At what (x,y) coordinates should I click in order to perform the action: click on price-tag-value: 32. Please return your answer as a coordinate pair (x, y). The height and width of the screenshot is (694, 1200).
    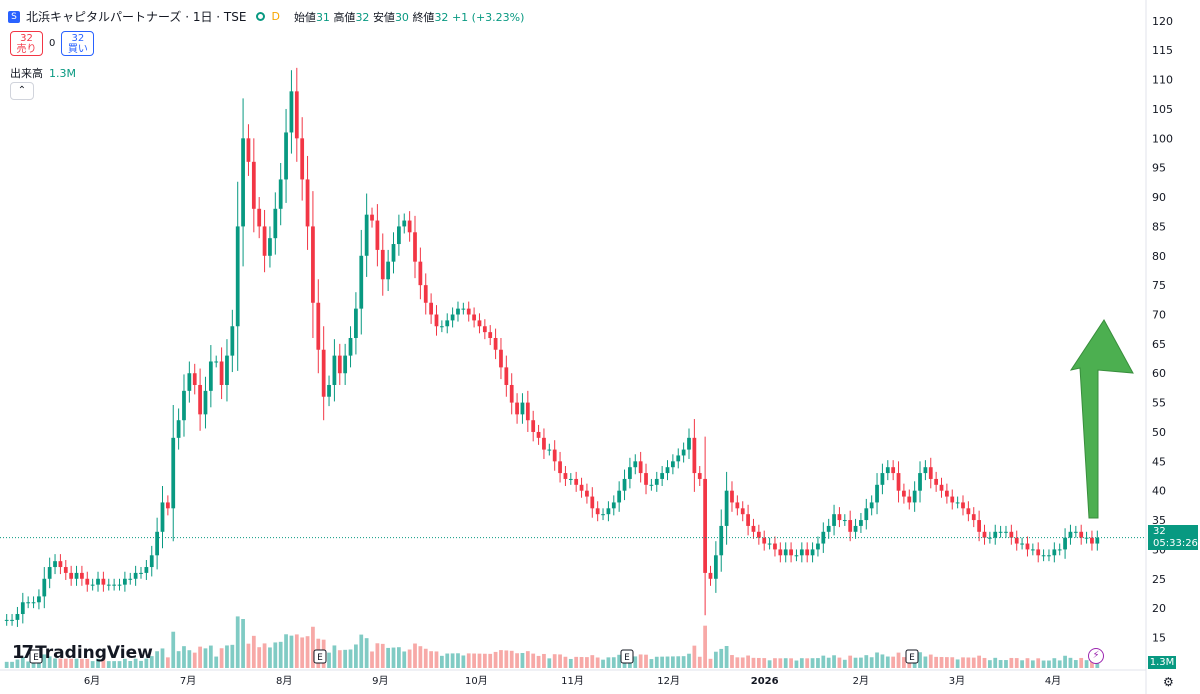
    Looking at the image, I should click on (1159, 531).